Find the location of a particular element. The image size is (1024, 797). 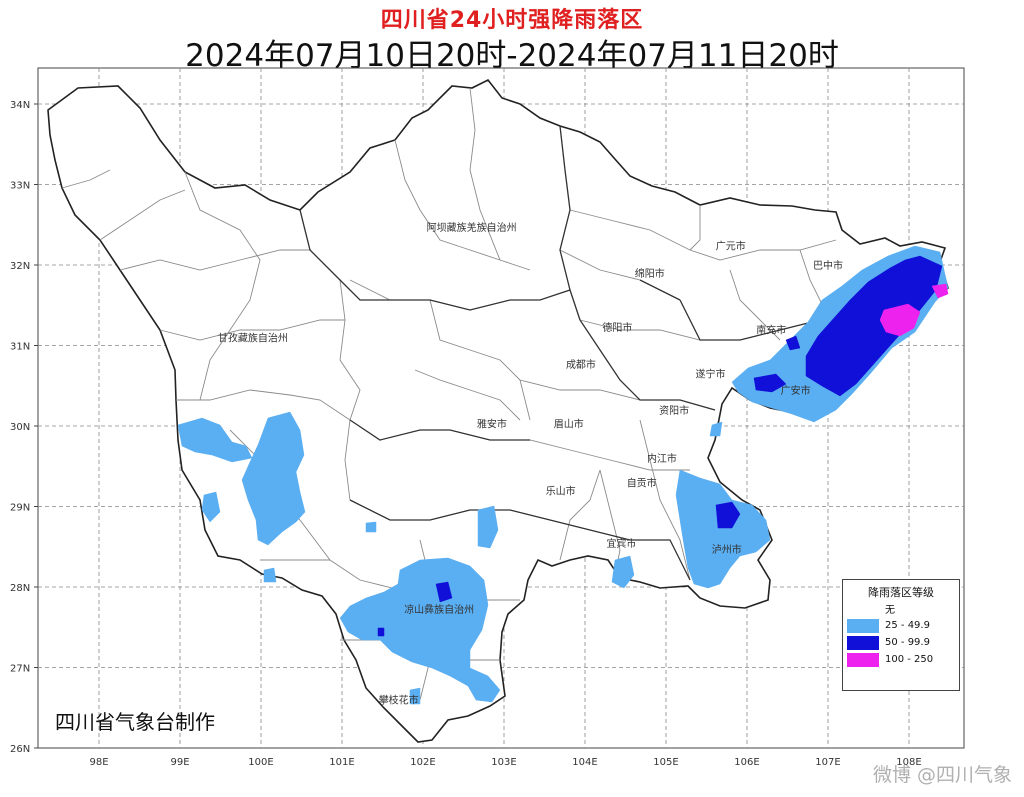

city-label: 自贡市 is located at coordinates (642, 482).